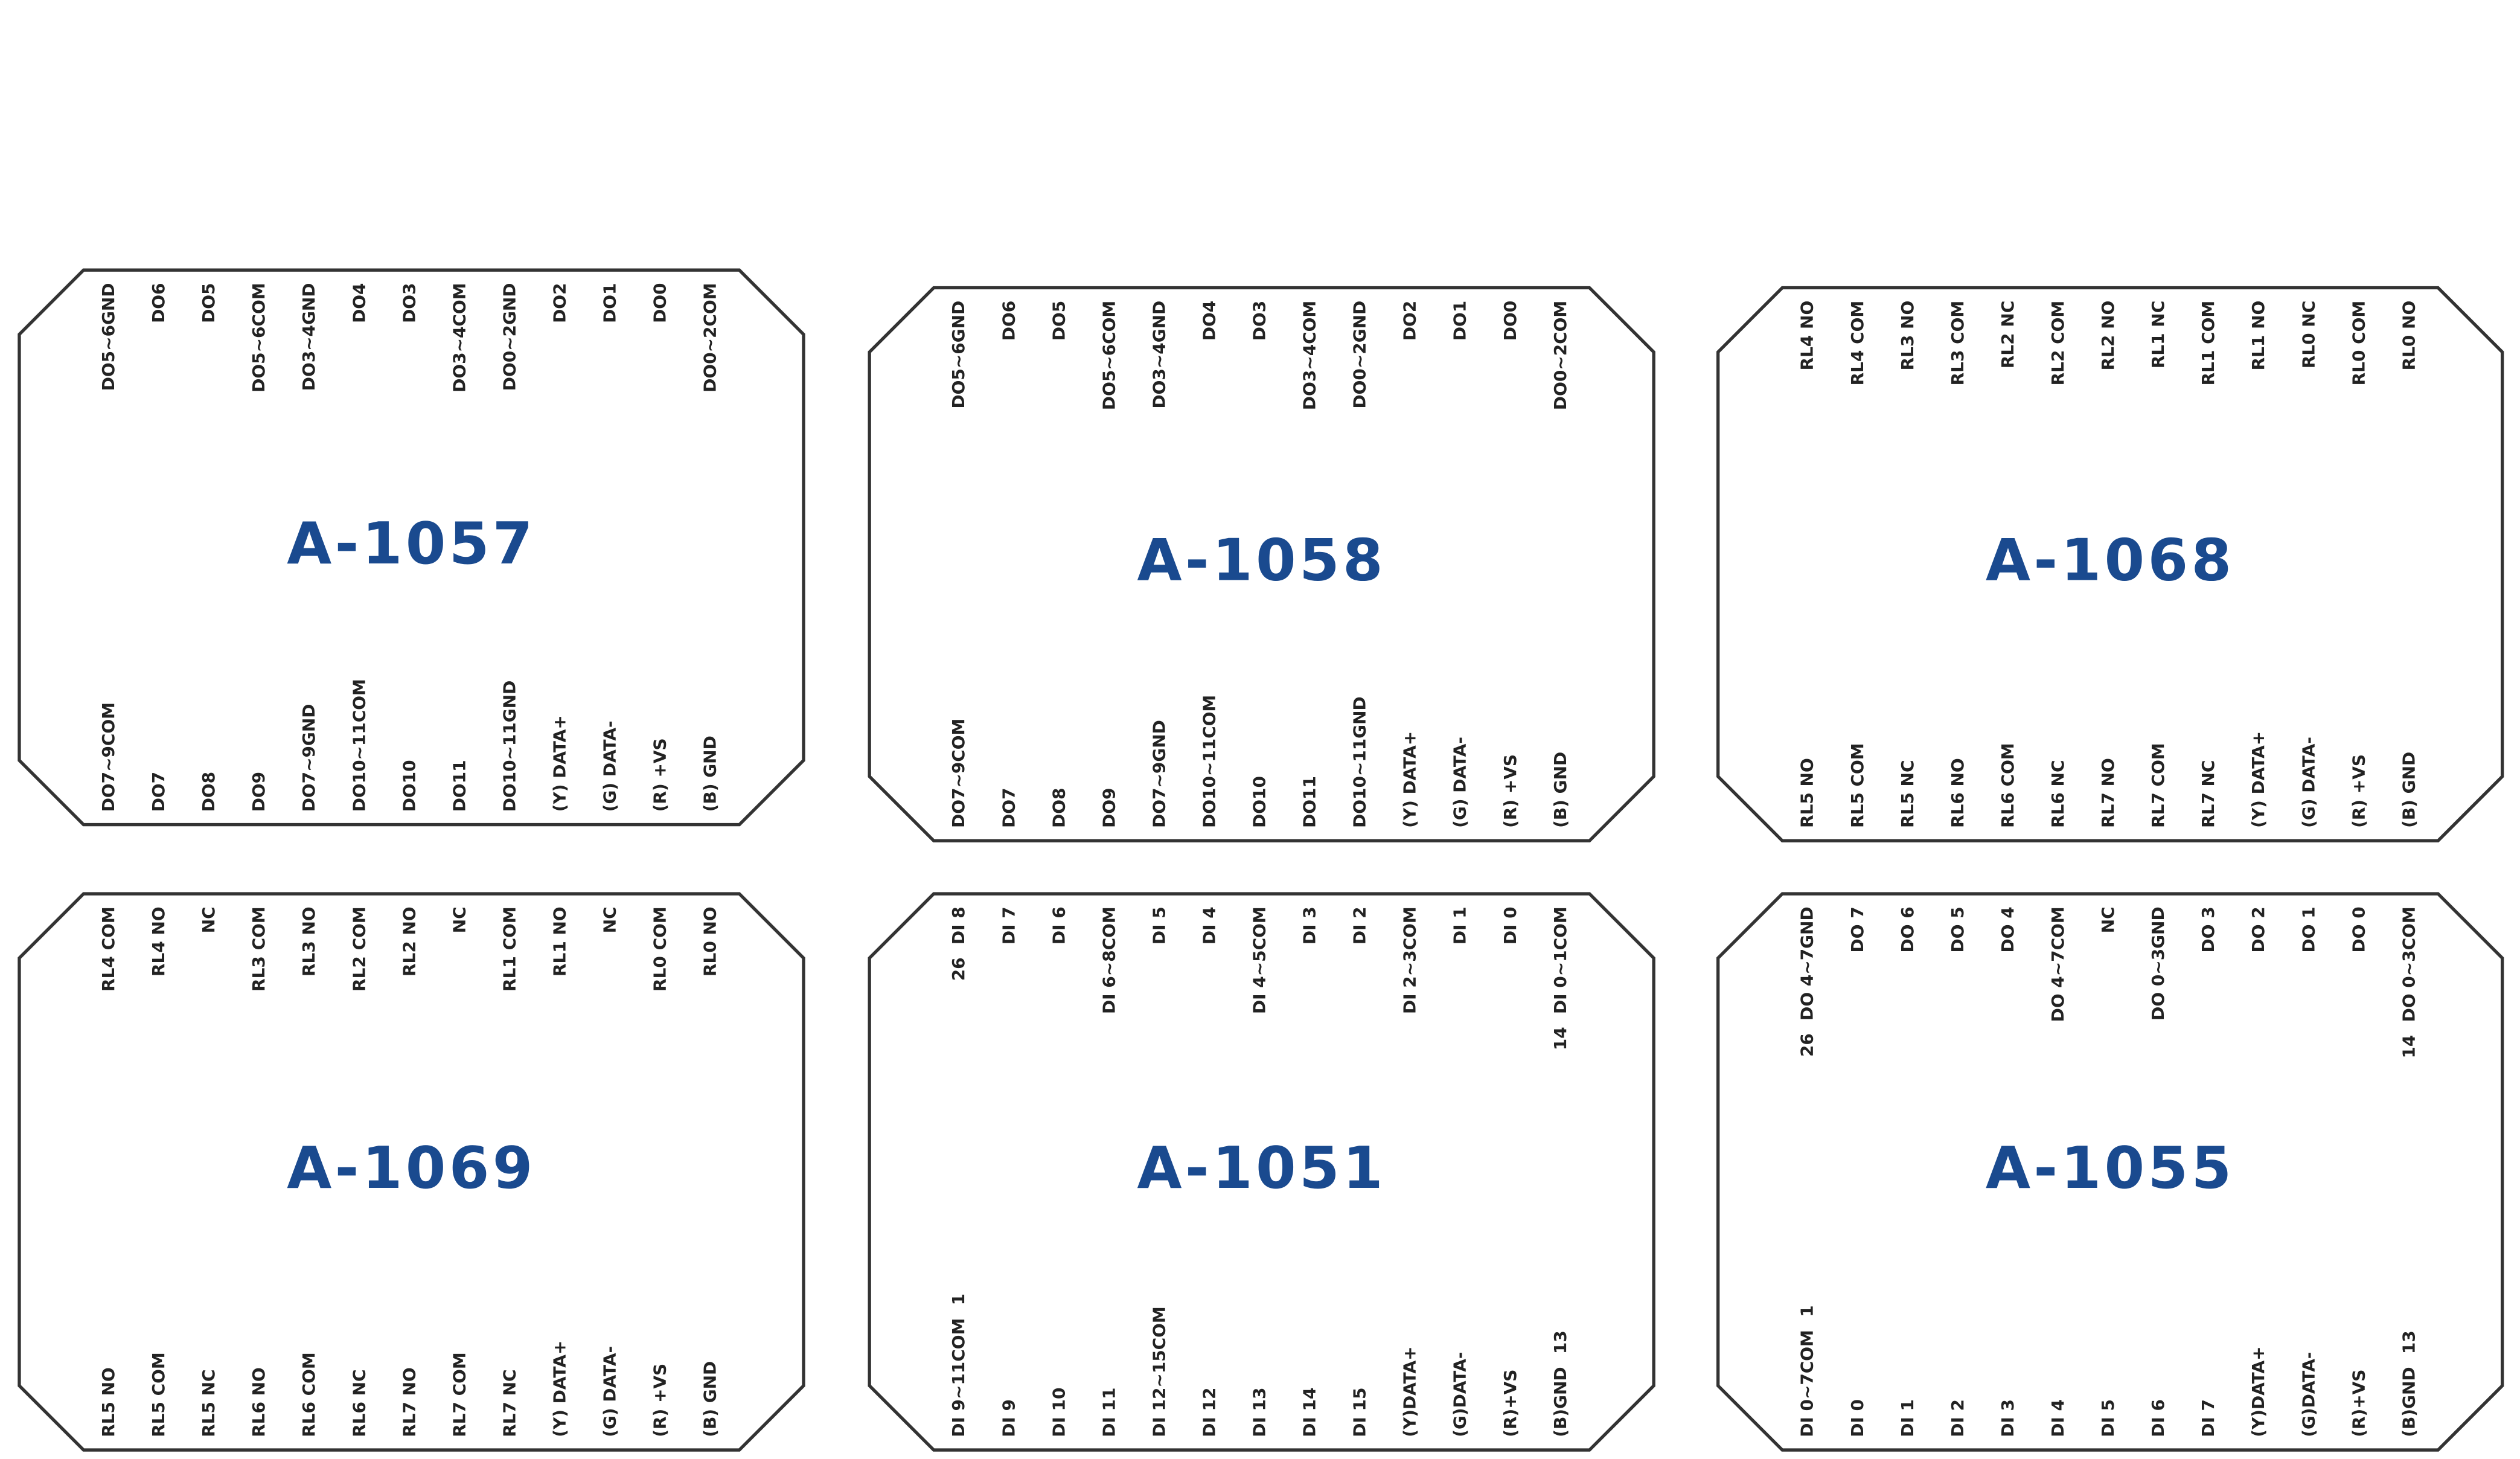  What do you see at coordinates (1009, 1418) in the screenshot?
I see `pin-label: DI 9` at bounding box center [1009, 1418].